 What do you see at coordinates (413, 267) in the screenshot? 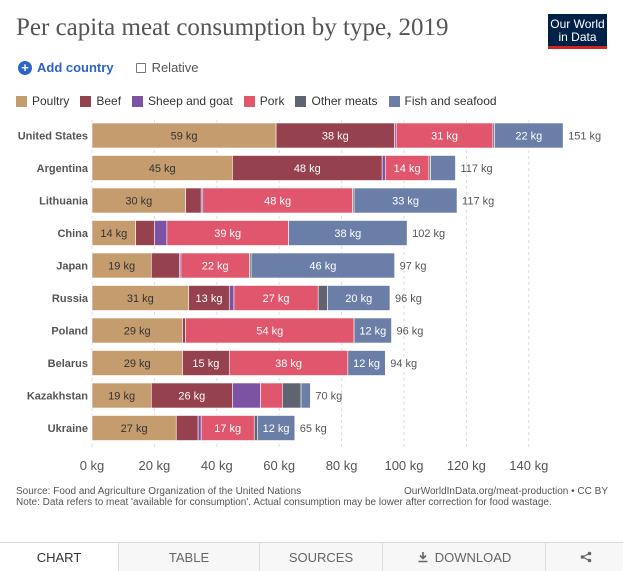
I see `total-label: 97 kg` at bounding box center [413, 267].